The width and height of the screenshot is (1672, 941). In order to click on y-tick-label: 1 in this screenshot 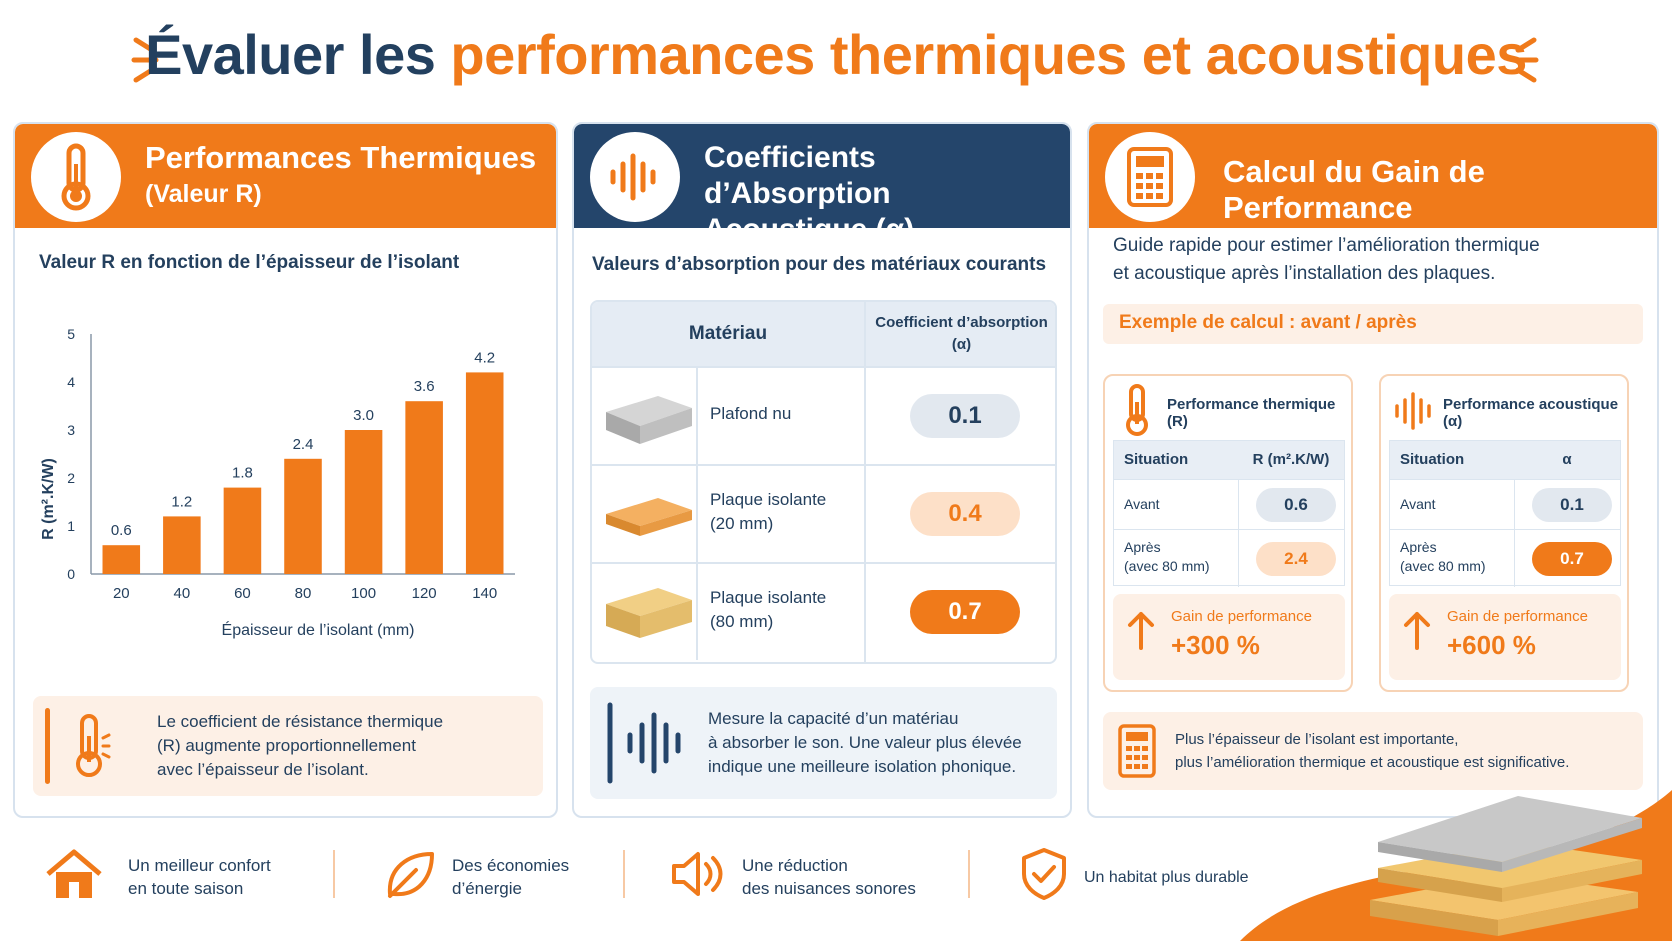, I will do `click(71, 526)`.